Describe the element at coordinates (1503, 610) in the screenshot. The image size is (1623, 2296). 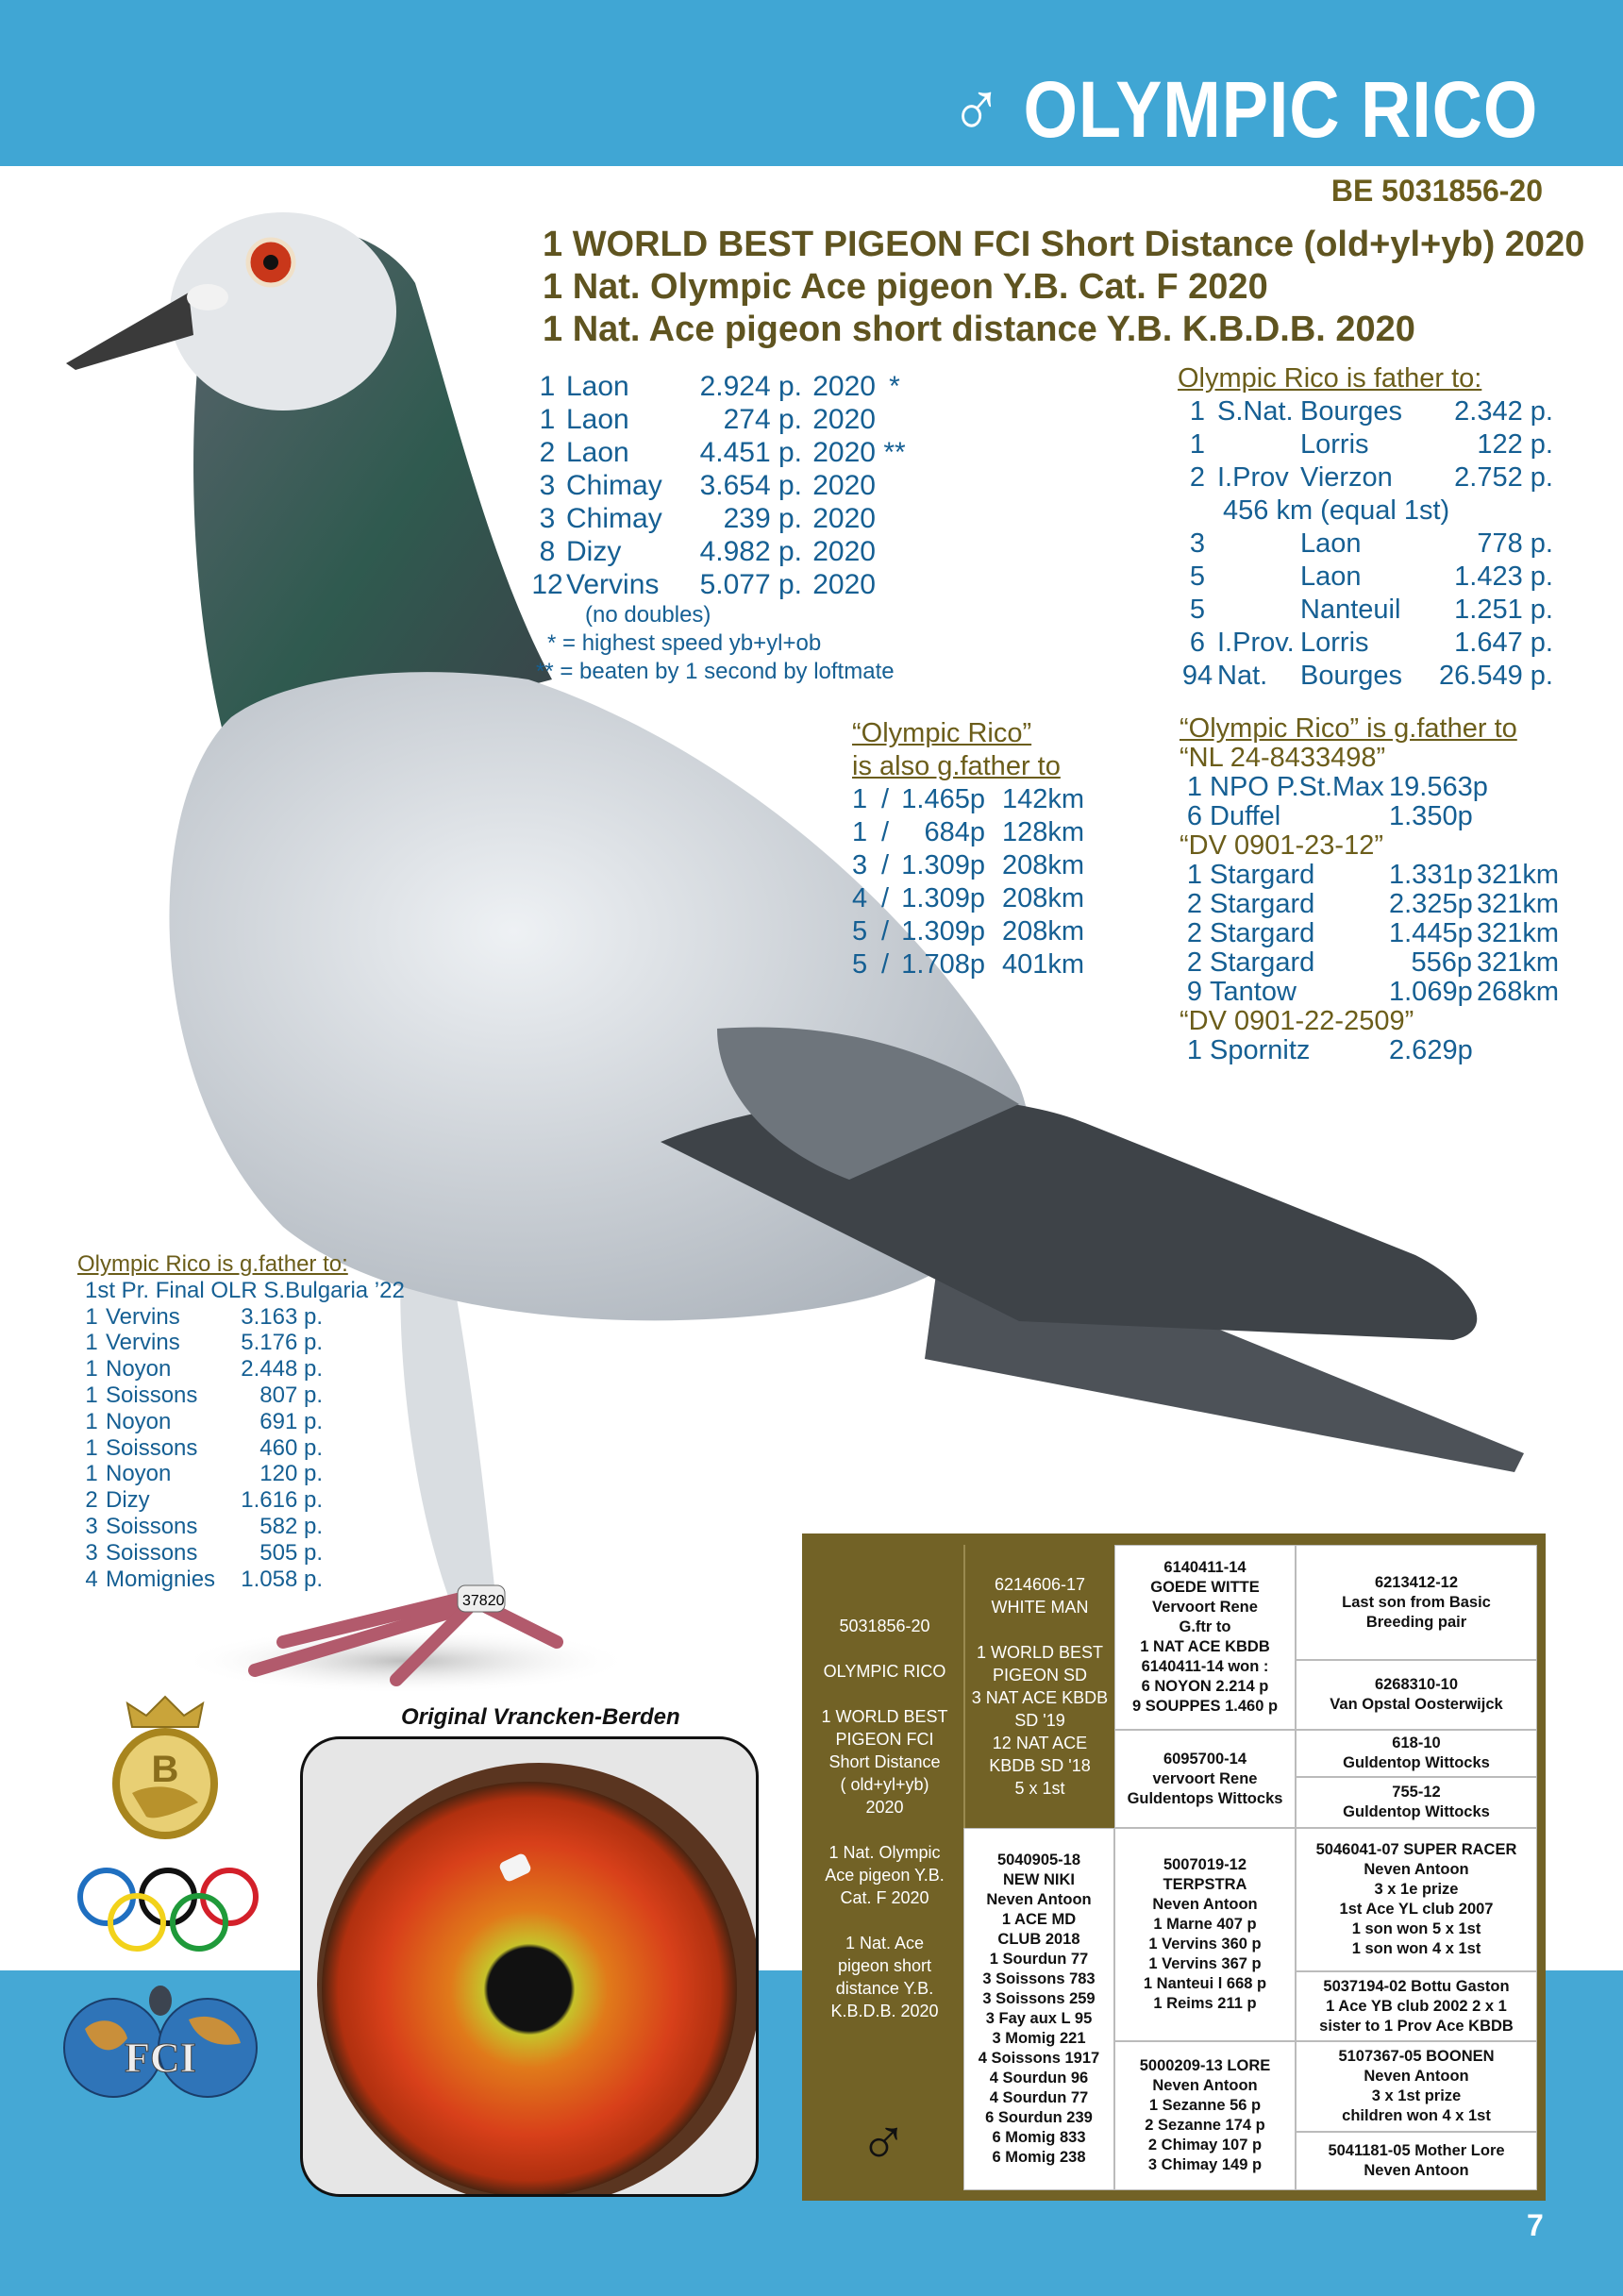
I see `prize: 1.251 p.` at that location.